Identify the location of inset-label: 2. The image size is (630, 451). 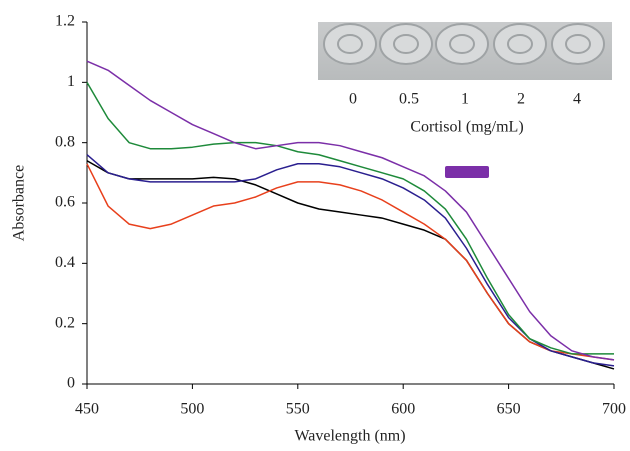
(521, 99).